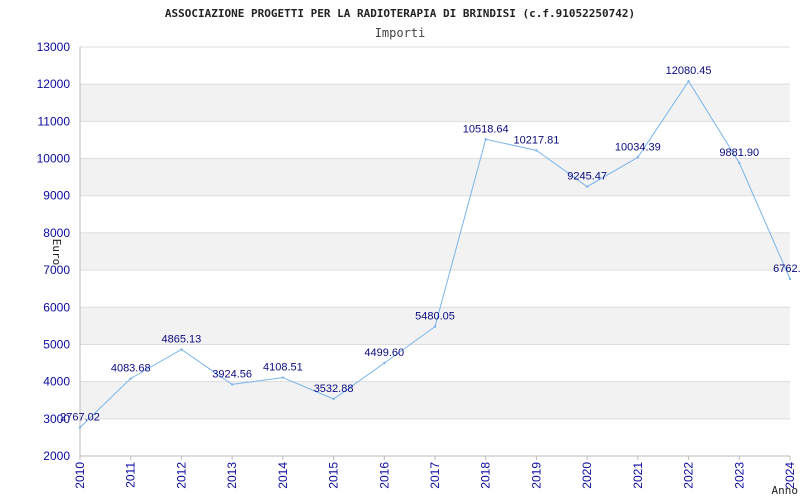 The width and height of the screenshot is (800, 500). What do you see at coordinates (786, 269) in the screenshot?
I see `data-label: 6762.8` at bounding box center [786, 269].